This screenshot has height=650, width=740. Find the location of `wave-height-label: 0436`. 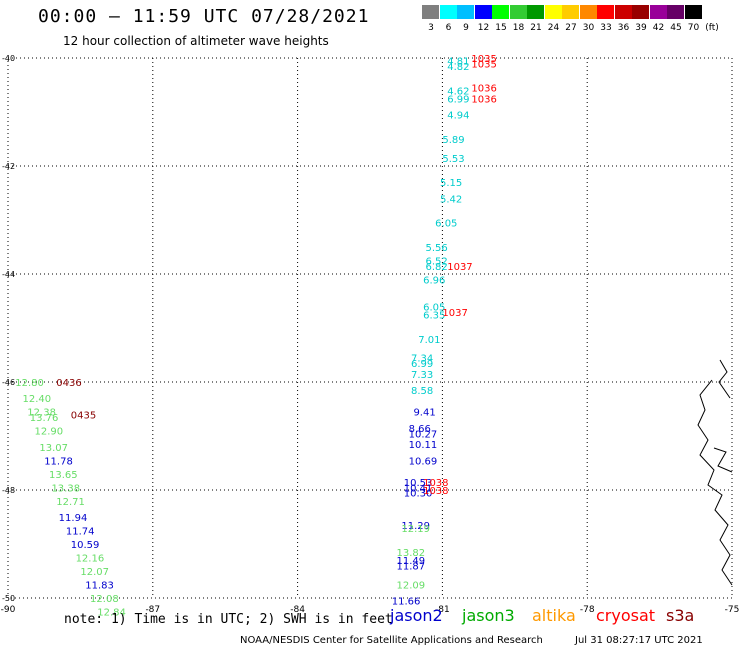

wave-height-label: 0436 is located at coordinates (68, 383).